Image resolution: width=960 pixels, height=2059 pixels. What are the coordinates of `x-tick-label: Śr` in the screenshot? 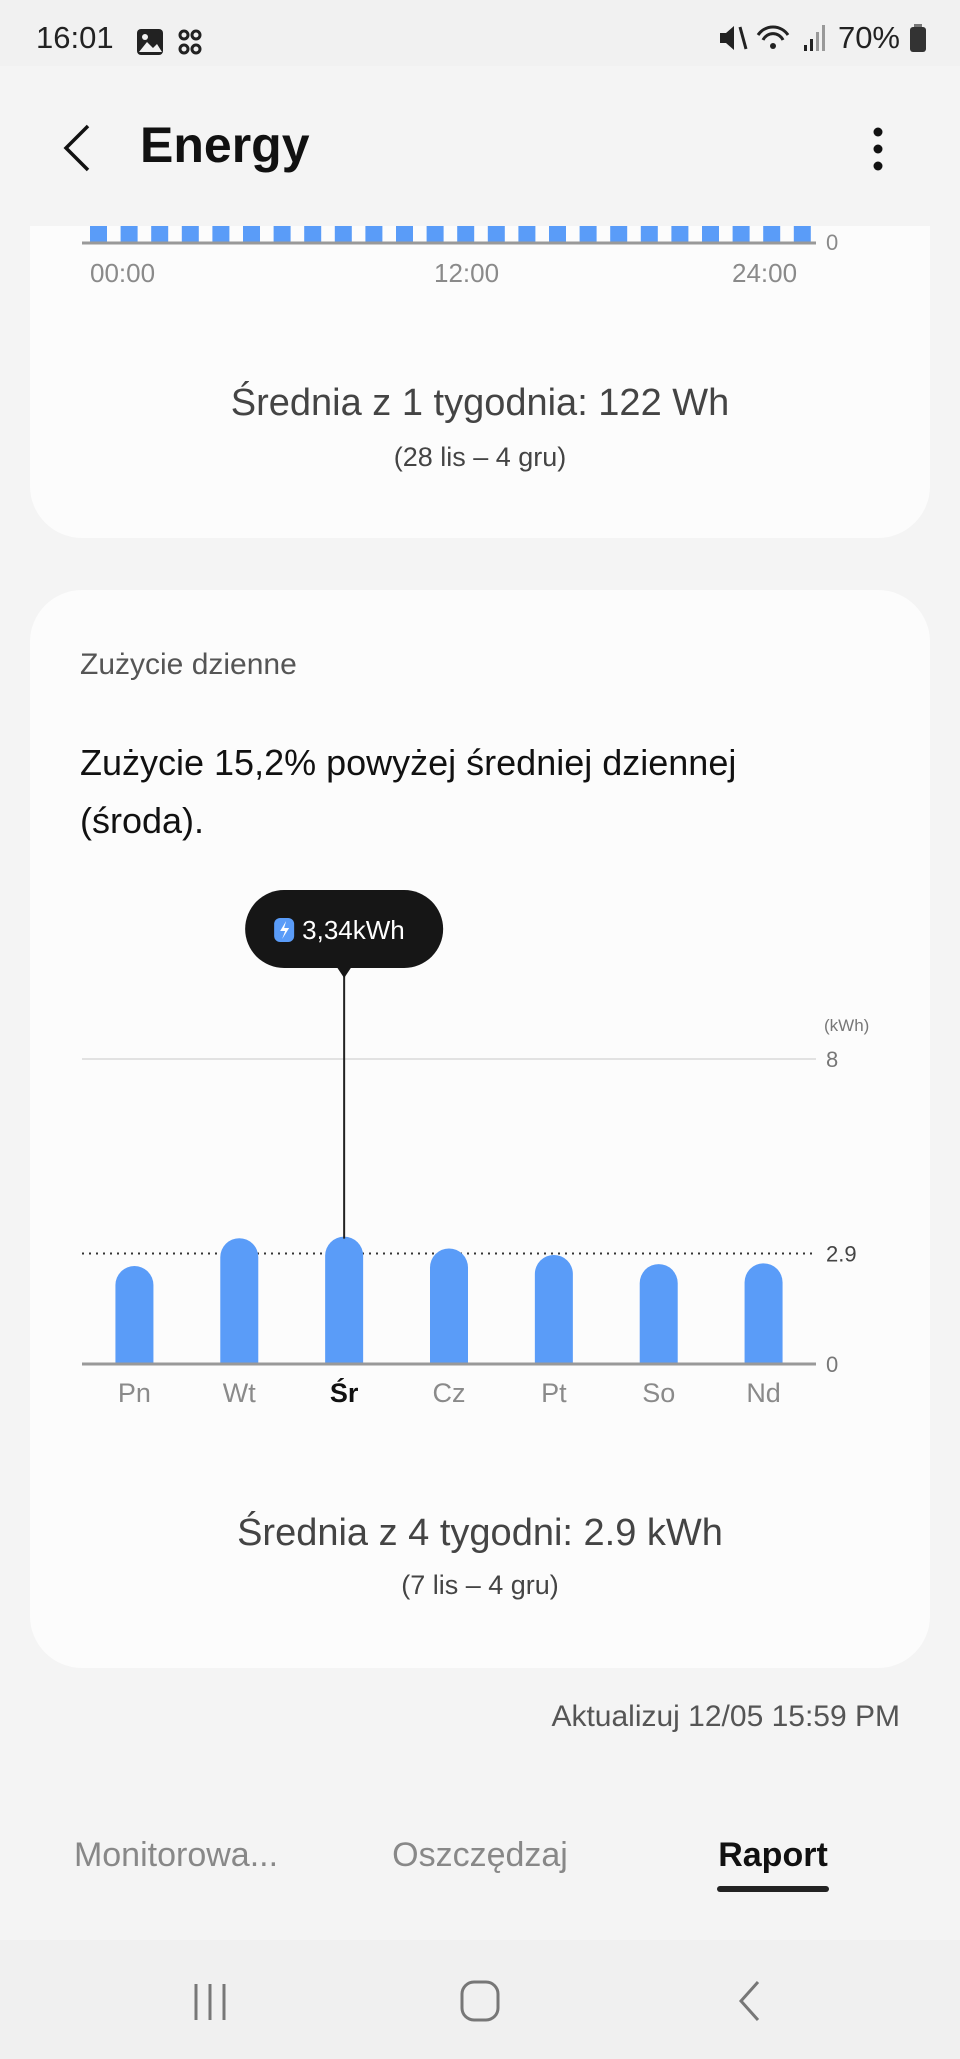 It's located at (344, 1392).